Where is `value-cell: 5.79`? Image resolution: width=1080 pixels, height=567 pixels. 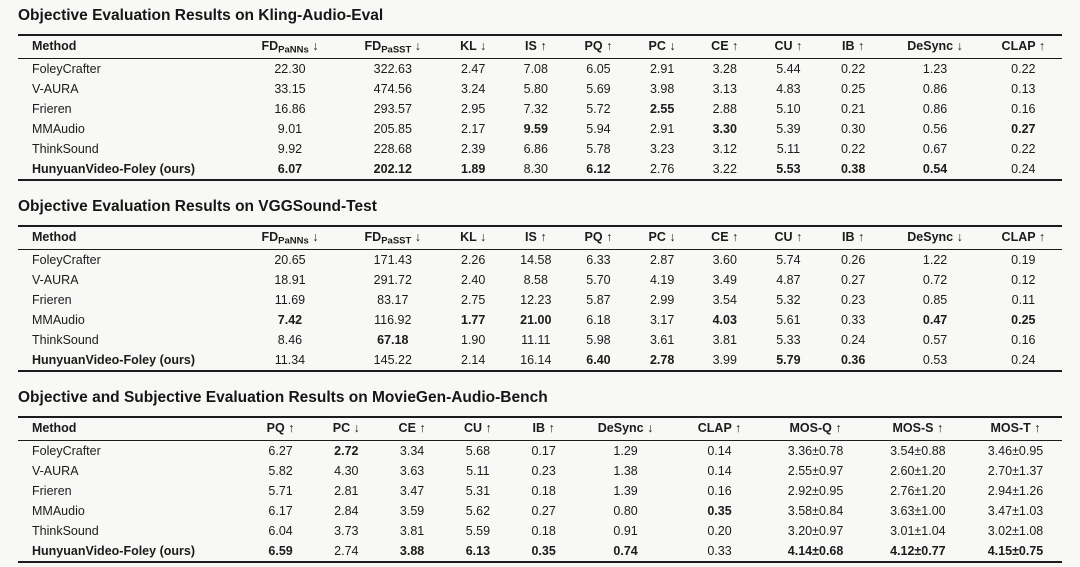 value-cell: 5.79 is located at coordinates (788, 359).